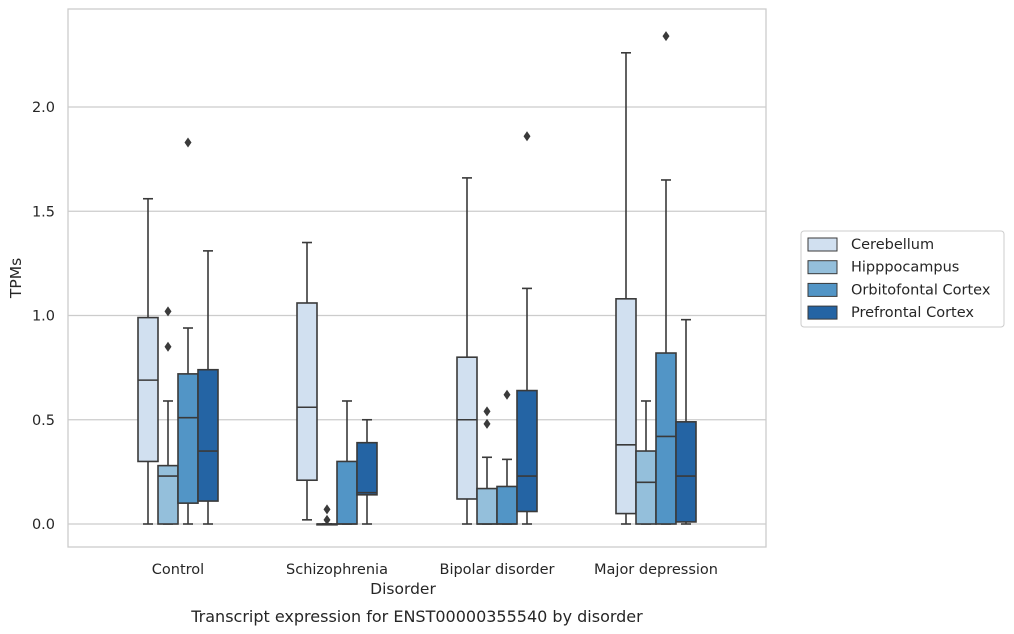  Describe the element at coordinates (656, 570) in the screenshot. I see `x-tick-label: Major depression` at that location.